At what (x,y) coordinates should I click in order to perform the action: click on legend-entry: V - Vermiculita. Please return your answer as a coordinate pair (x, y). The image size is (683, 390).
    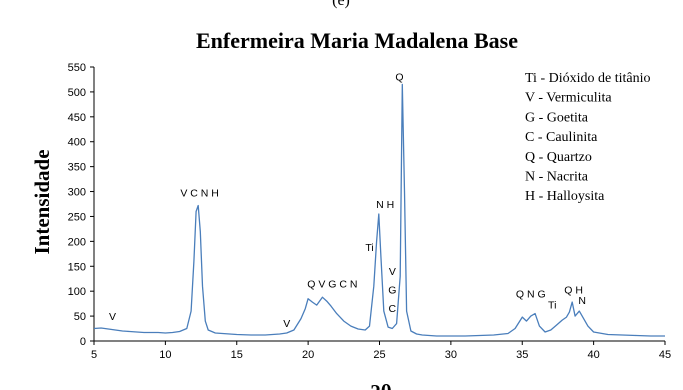
    Looking at the image, I should click on (568, 98).